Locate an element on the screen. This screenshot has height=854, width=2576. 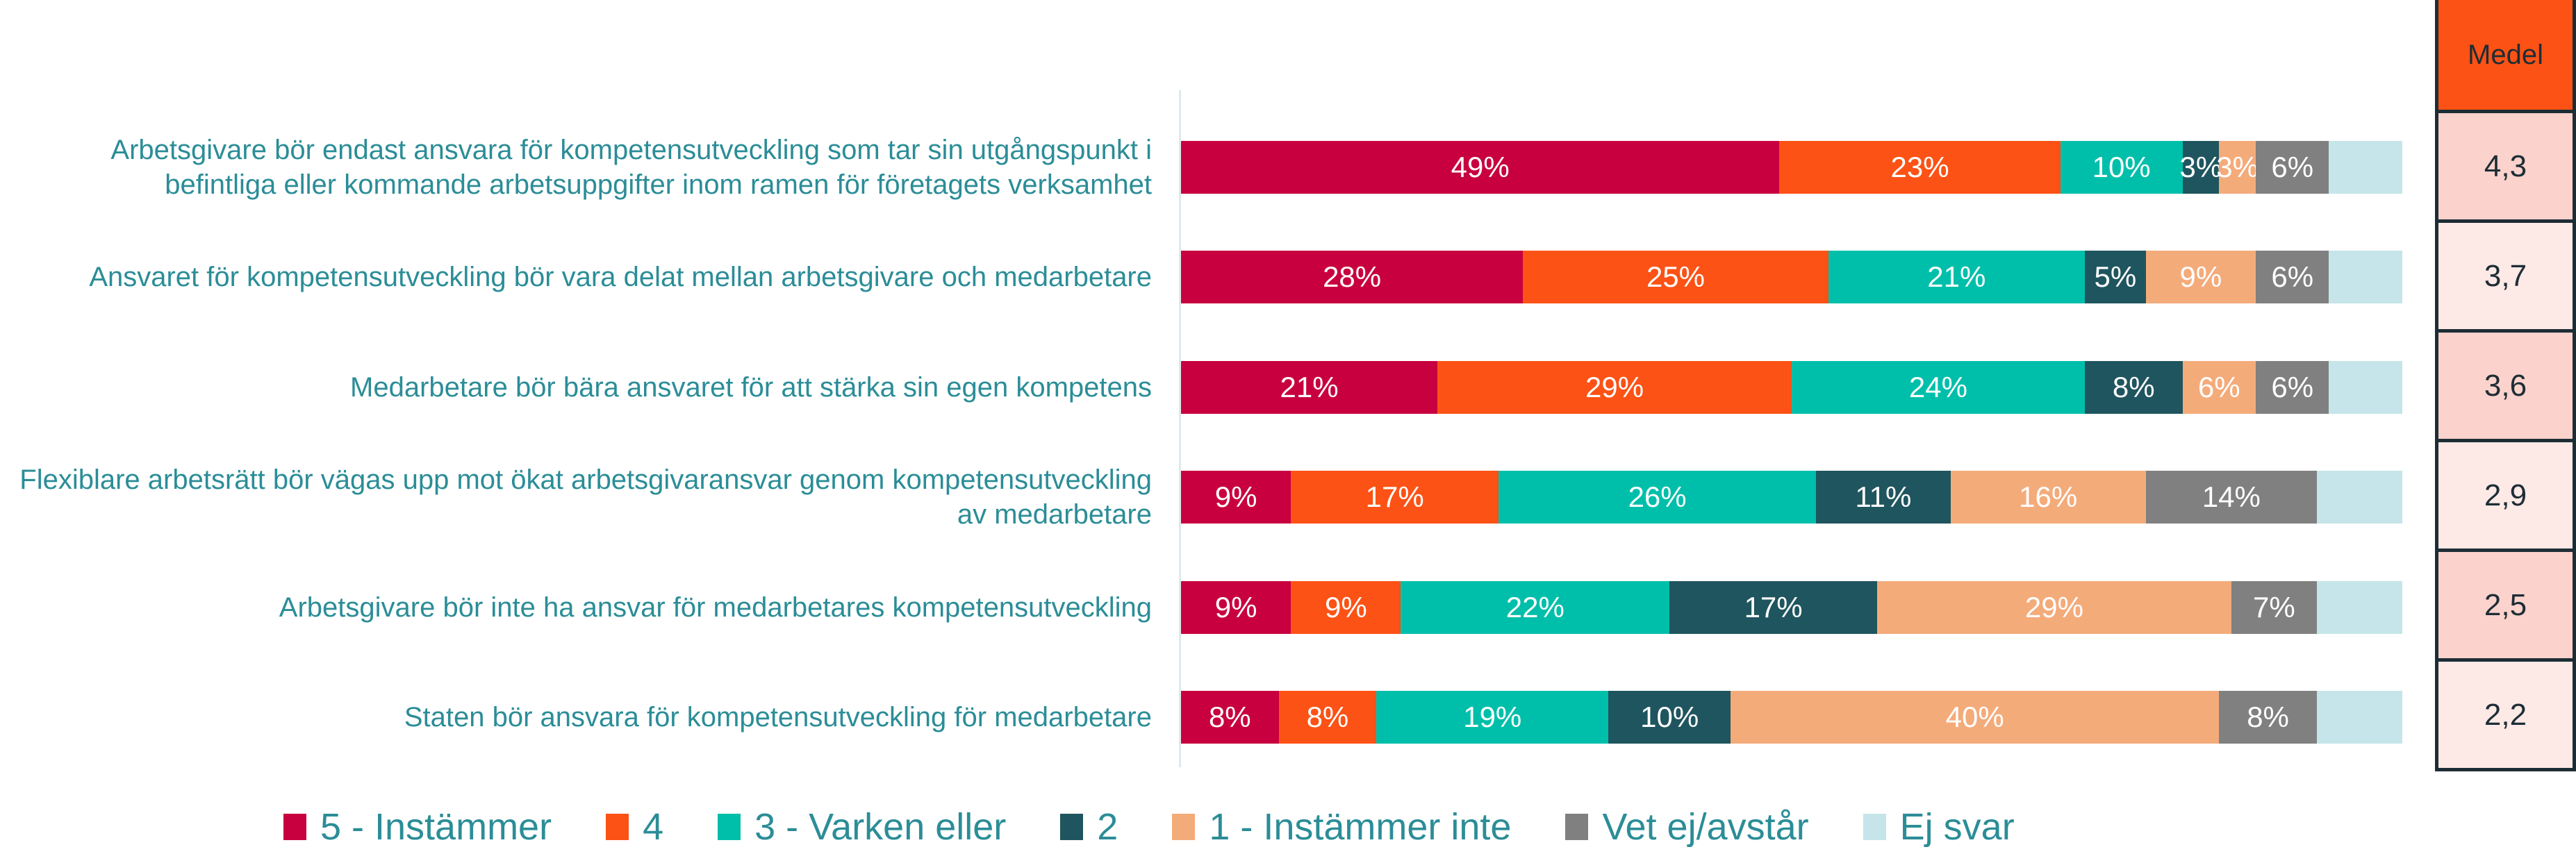
legend-label: 1 - Instämmer inte is located at coordinates (1361, 827).